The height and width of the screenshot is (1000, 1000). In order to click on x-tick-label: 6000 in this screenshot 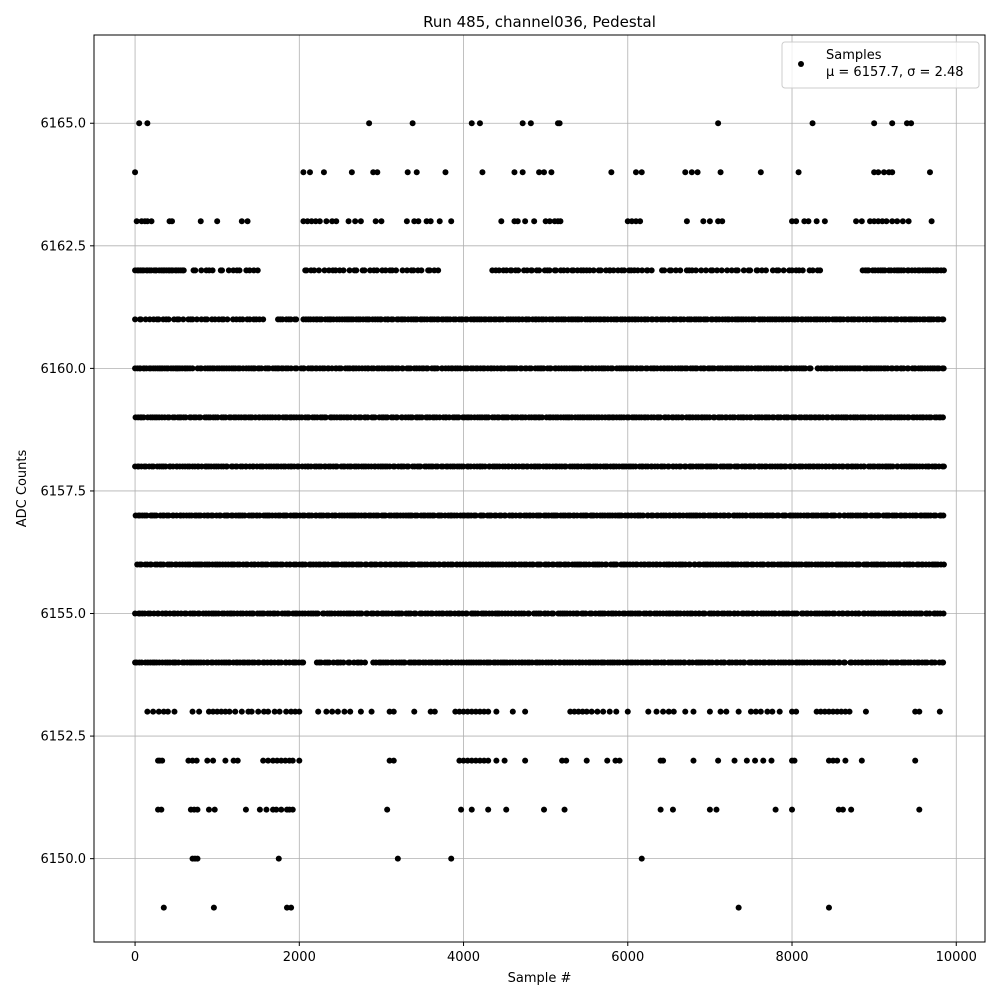, I will do `click(627, 957)`.